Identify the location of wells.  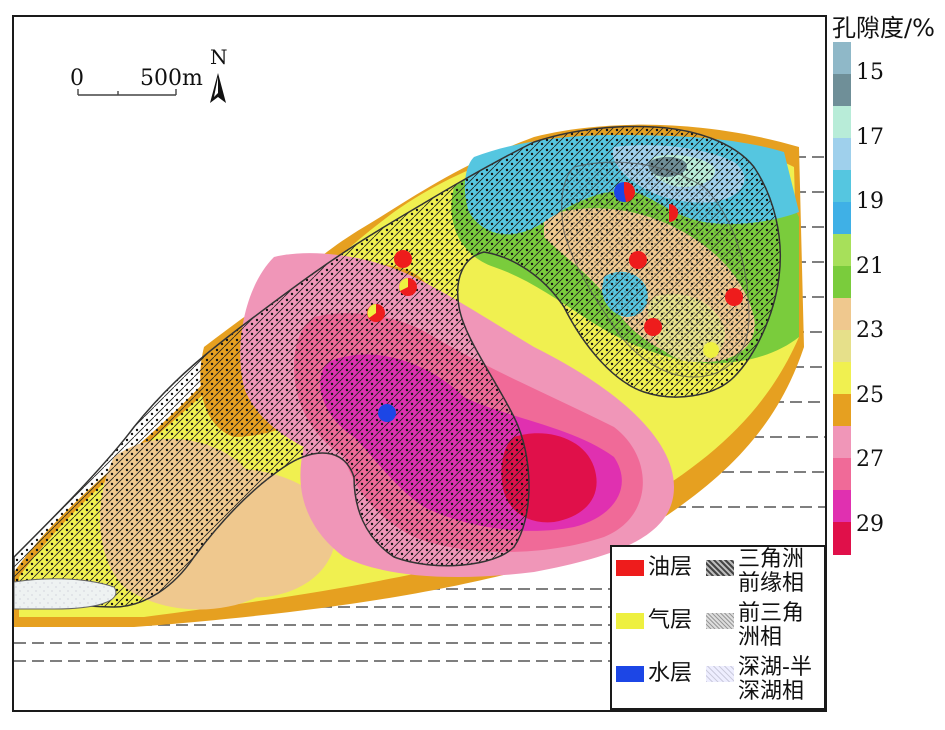
(555, 301).